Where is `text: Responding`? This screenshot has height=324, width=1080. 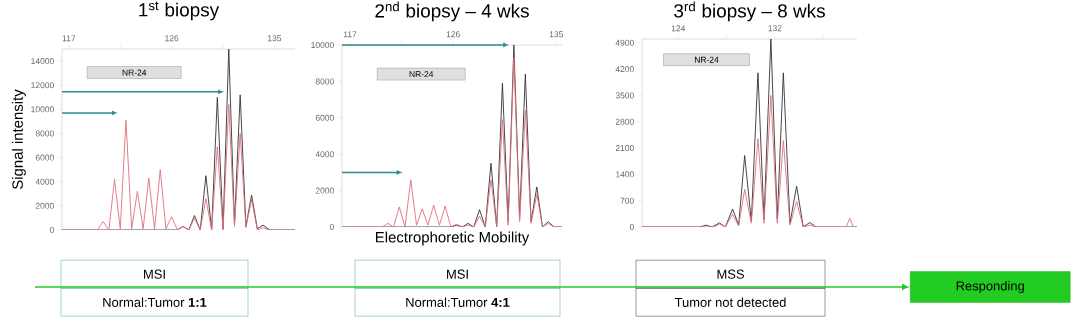 text: Responding is located at coordinates (990, 287).